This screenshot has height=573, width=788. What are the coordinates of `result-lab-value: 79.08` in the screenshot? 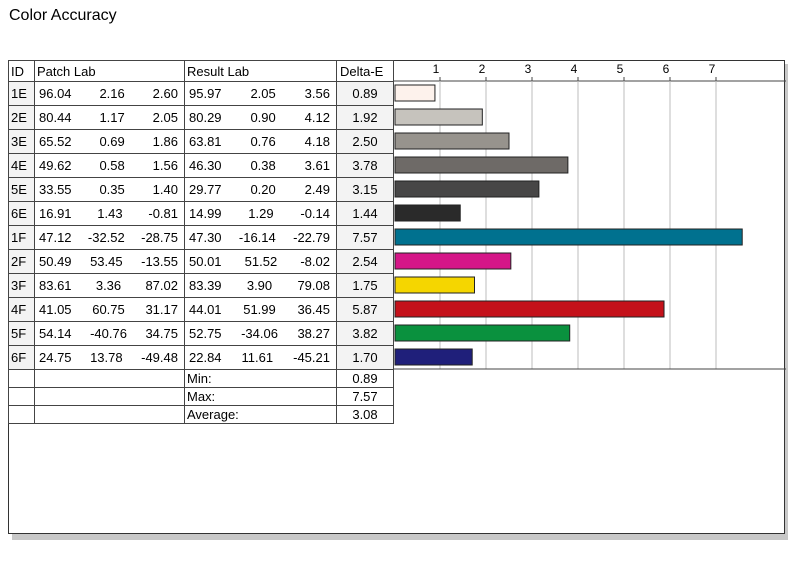 It's located at (313, 285).